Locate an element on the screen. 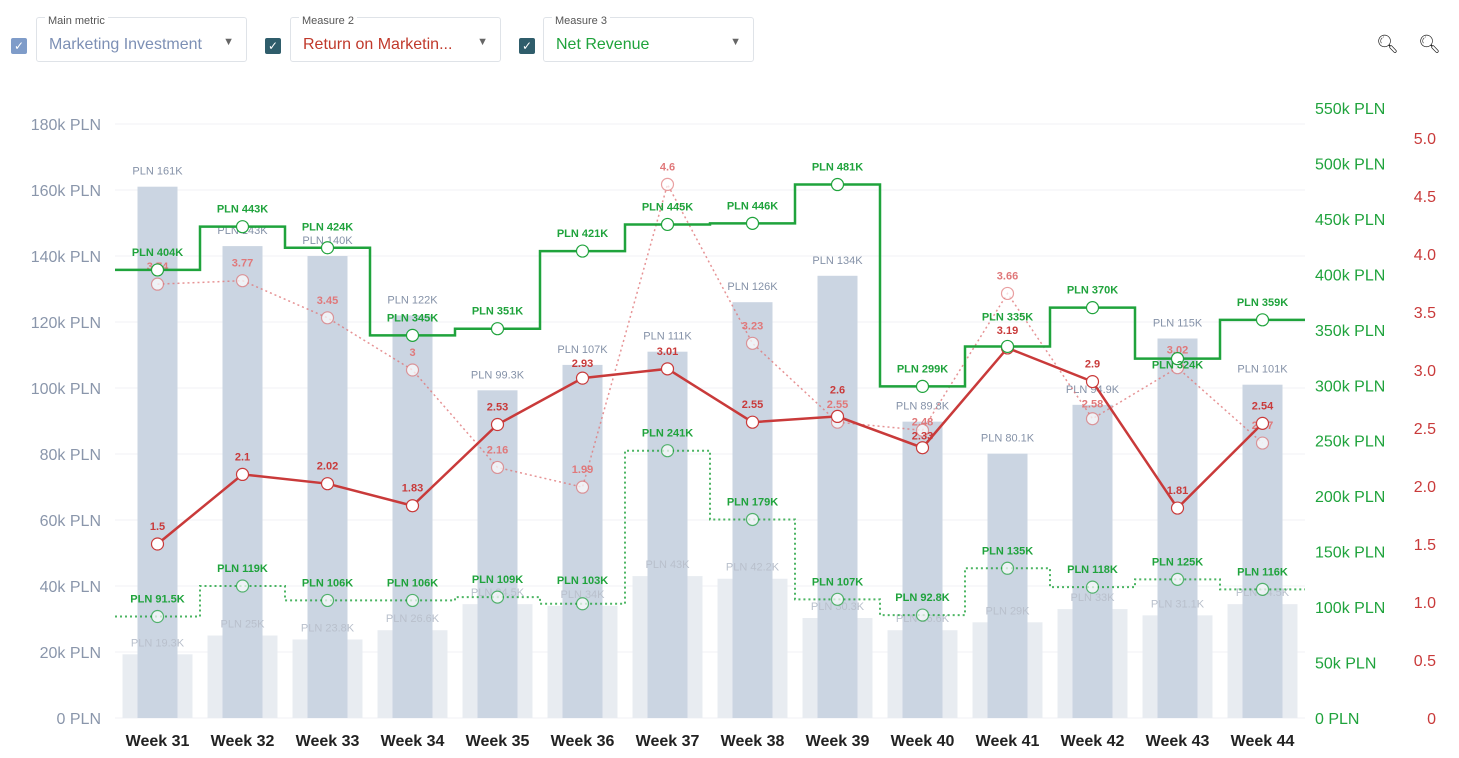  zoom-out-icon: 🔍︎ is located at coordinates (1429, 44).